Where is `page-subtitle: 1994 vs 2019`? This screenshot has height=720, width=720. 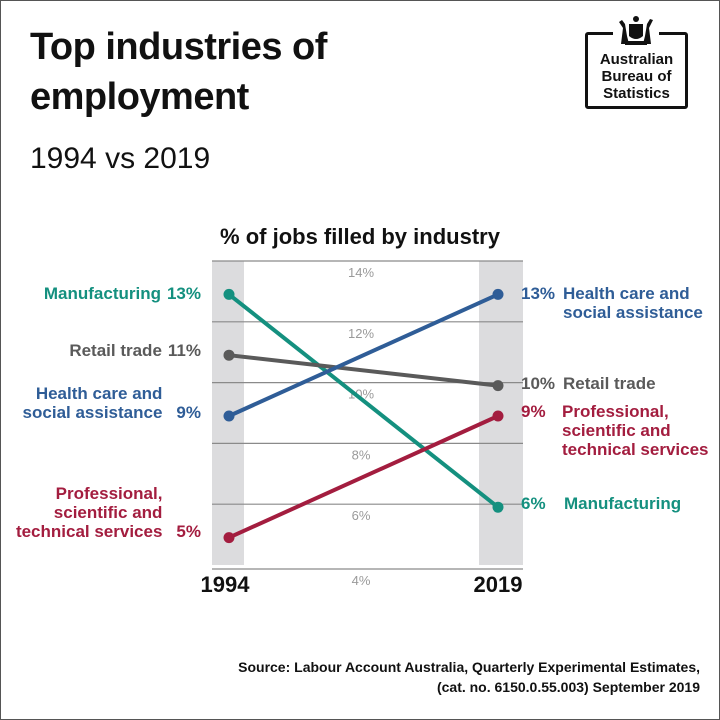 page-subtitle: 1994 vs 2019 is located at coordinates (120, 158).